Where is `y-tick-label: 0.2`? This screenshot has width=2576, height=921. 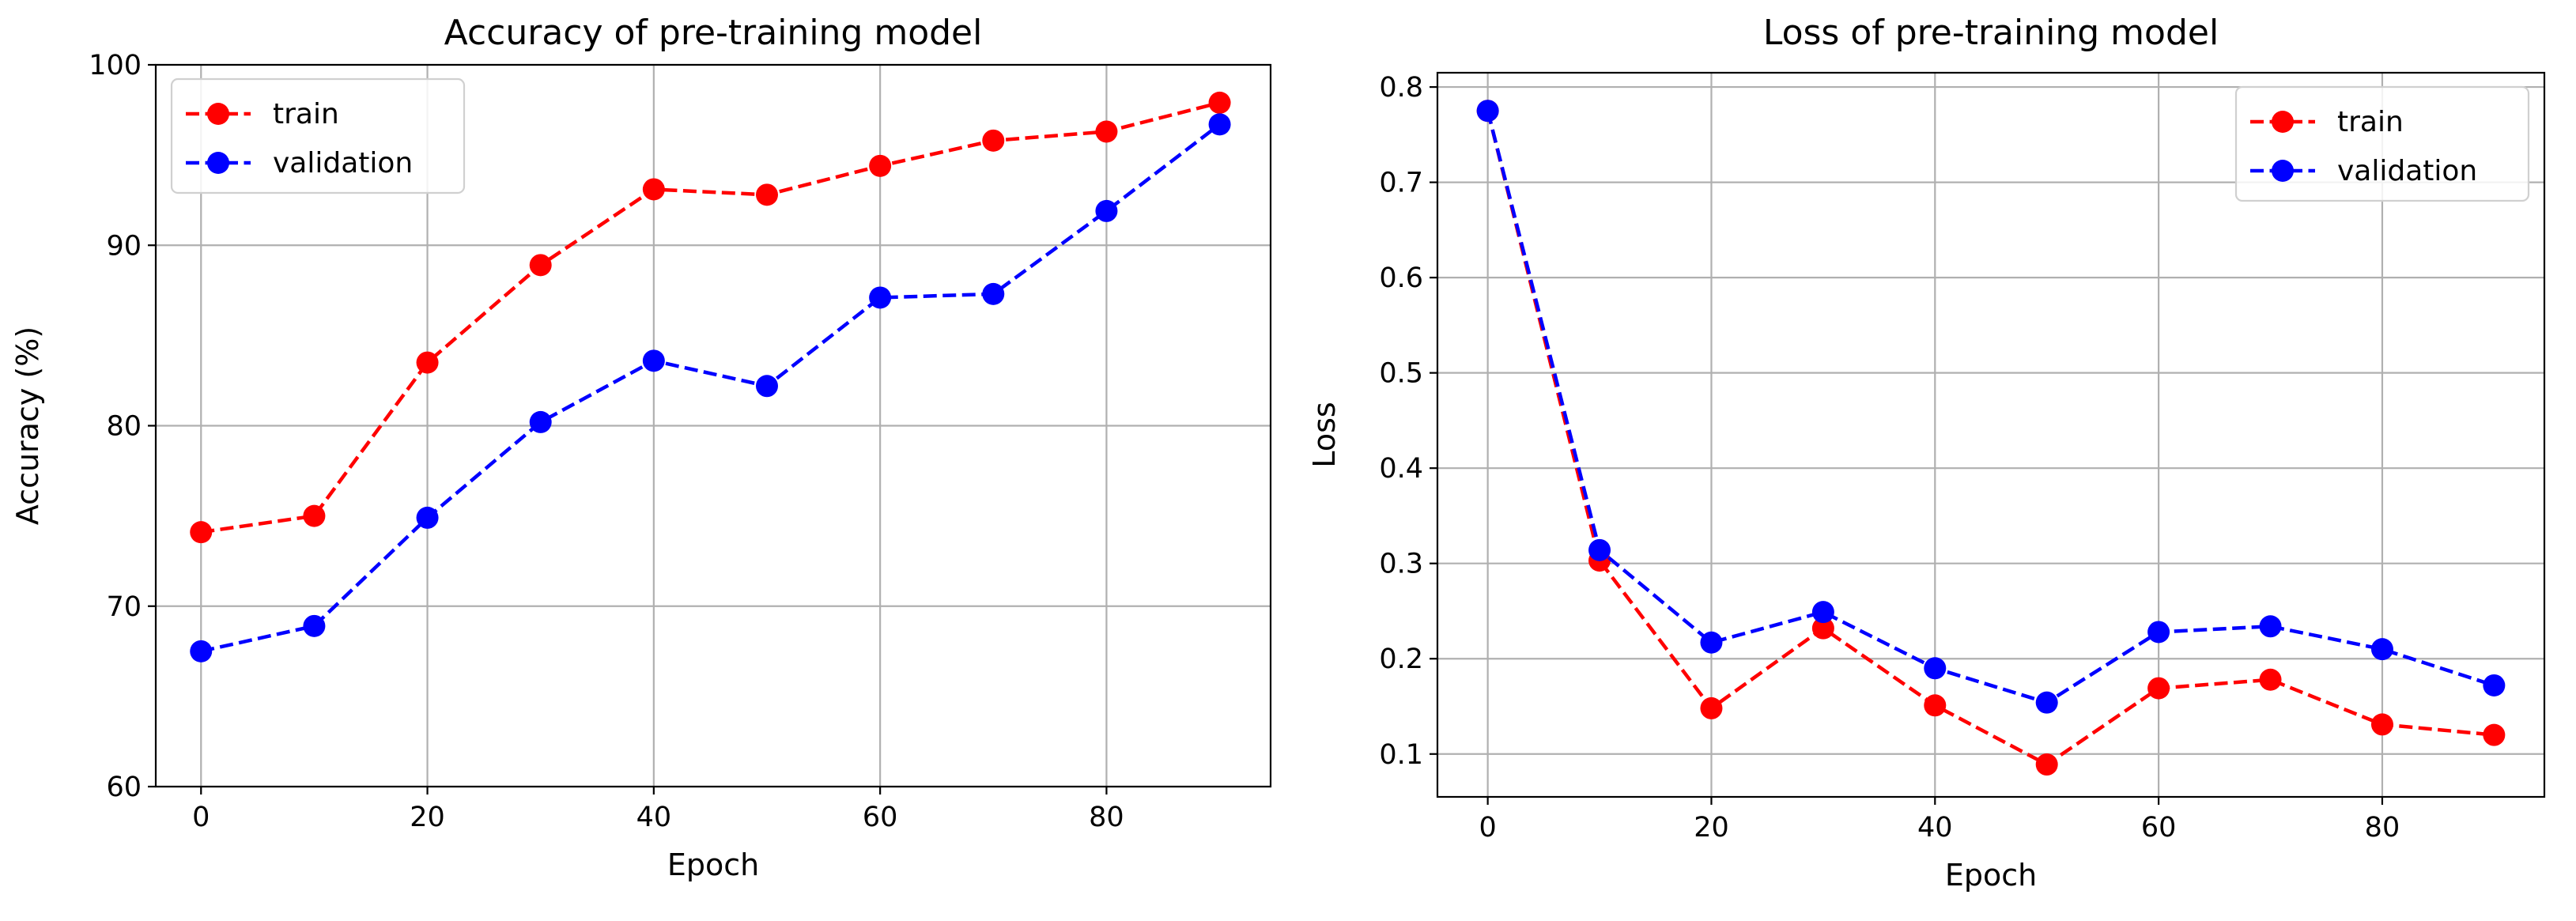
y-tick-label: 0.2 is located at coordinates (1401, 659).